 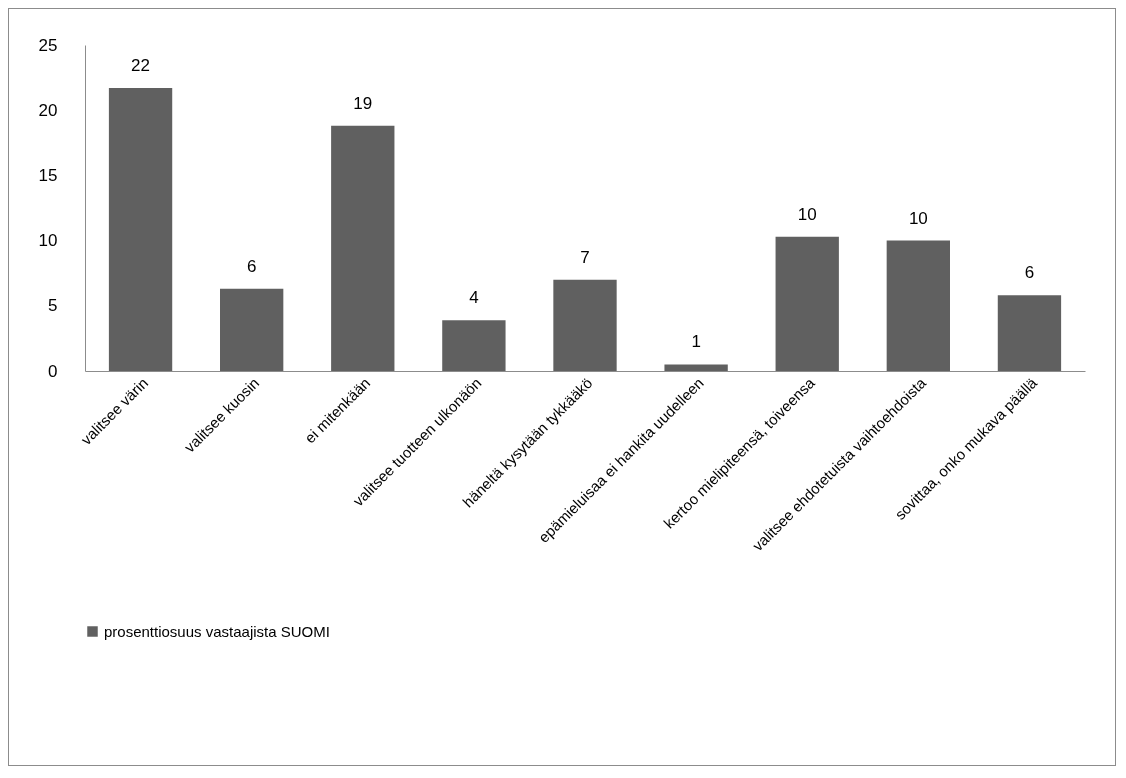 I want to click on data-label: 7, so click(x=585, y=257).